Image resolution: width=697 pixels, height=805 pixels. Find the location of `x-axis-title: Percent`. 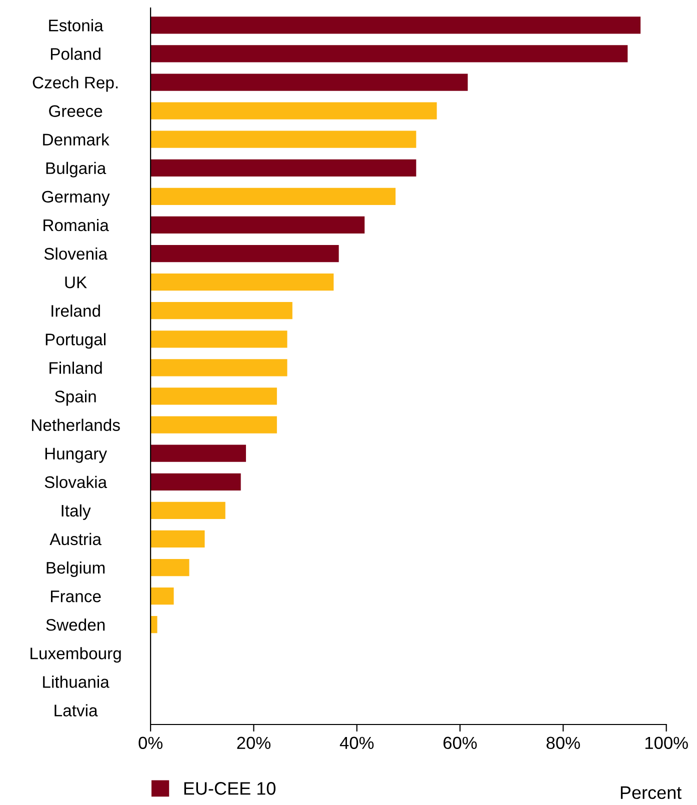

x-axis-title: Percent is located at coordinates (651, 793).